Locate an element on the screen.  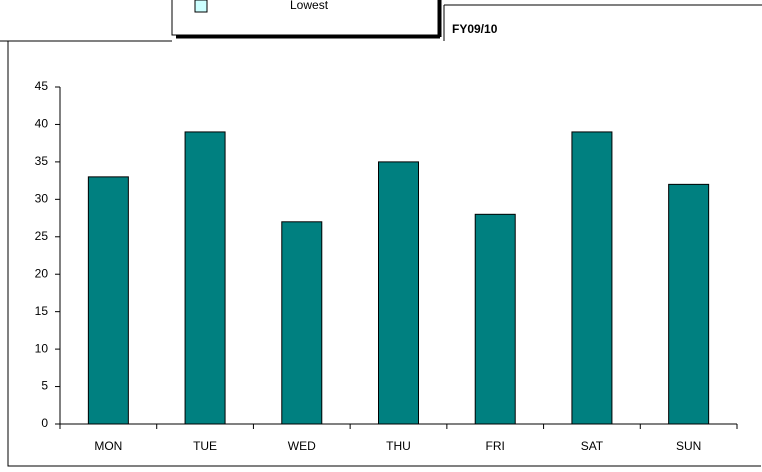
legend-label: Lowest is located at coordinates (309, 6).